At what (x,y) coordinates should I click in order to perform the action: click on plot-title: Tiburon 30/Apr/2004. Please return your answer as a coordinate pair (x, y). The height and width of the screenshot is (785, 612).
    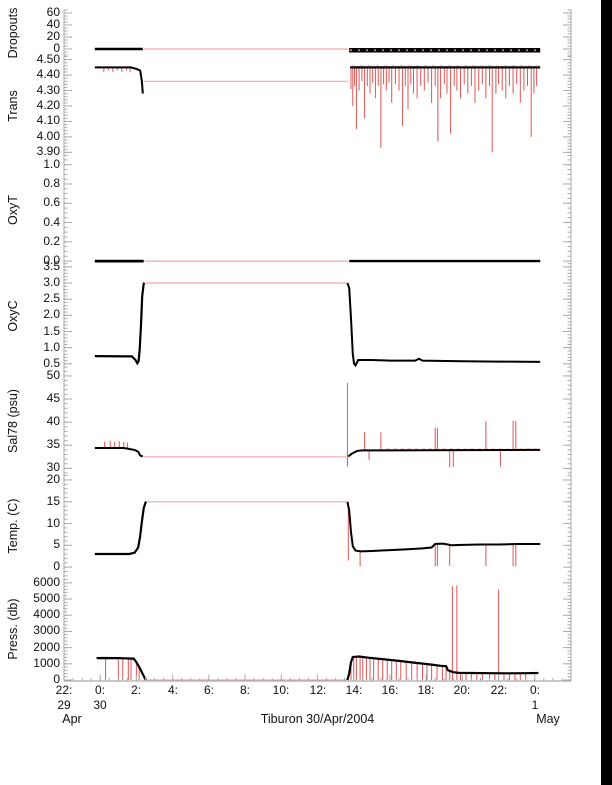
    Looking at the image, I should click on (317, 719).